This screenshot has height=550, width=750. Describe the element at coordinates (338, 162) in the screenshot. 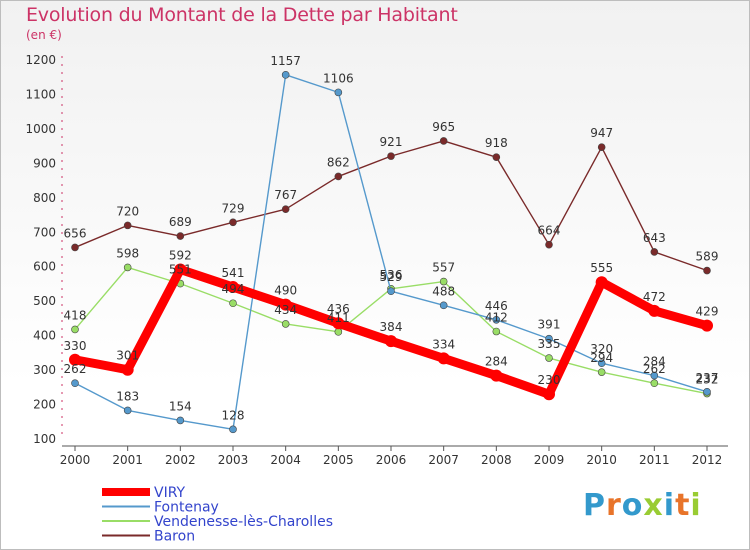

I see `data-label: 862` at that location.